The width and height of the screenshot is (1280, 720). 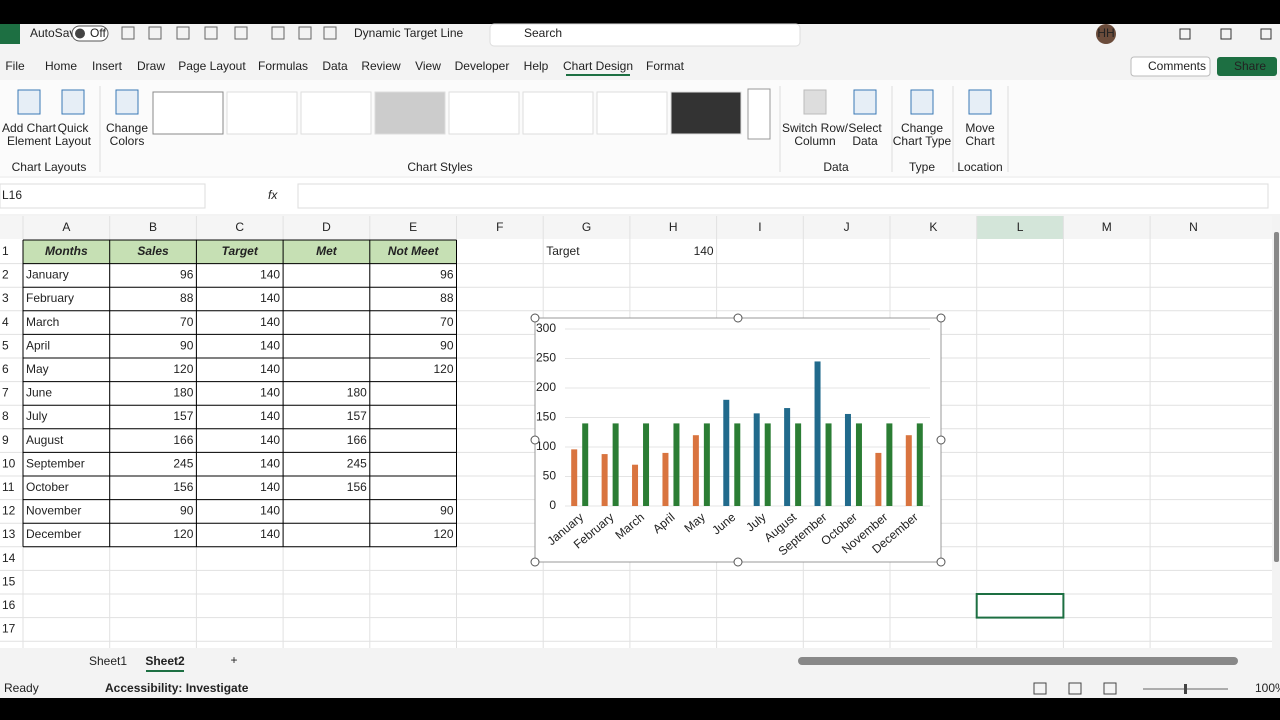 I want to click on ribbon-button-label: Quick, so click(x=74, y=128).